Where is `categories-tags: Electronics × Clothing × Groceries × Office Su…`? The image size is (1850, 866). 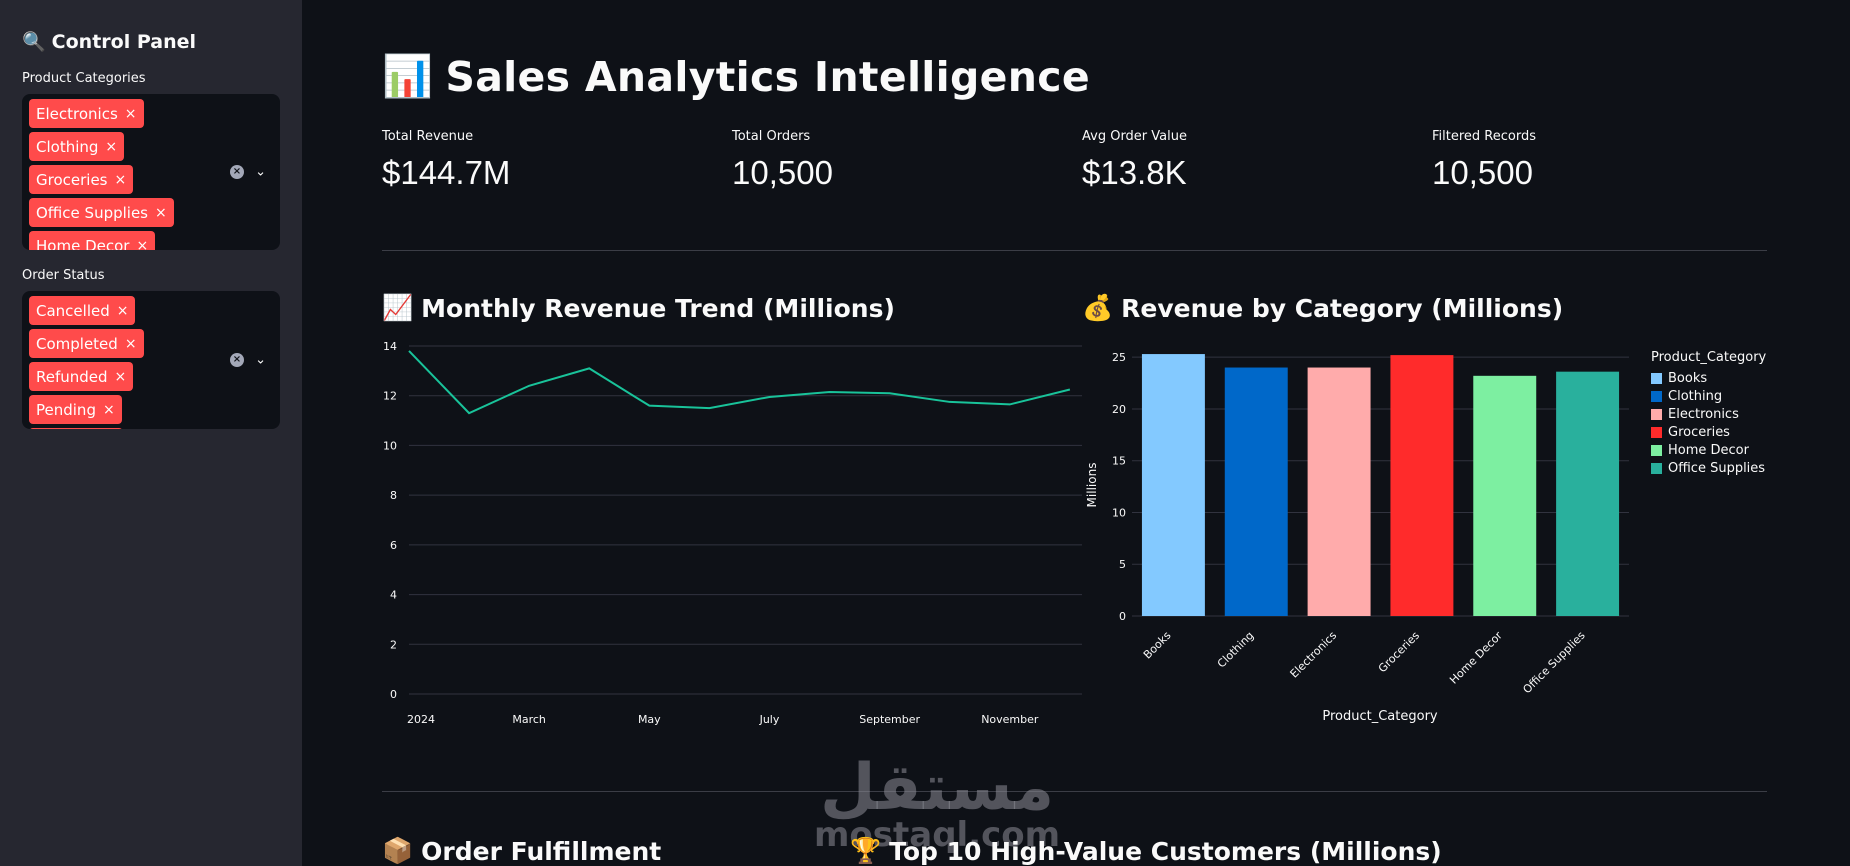 categories-tags: Electronics × Clothing × Groceries × Office Su… is located at coordinates (124, 174).